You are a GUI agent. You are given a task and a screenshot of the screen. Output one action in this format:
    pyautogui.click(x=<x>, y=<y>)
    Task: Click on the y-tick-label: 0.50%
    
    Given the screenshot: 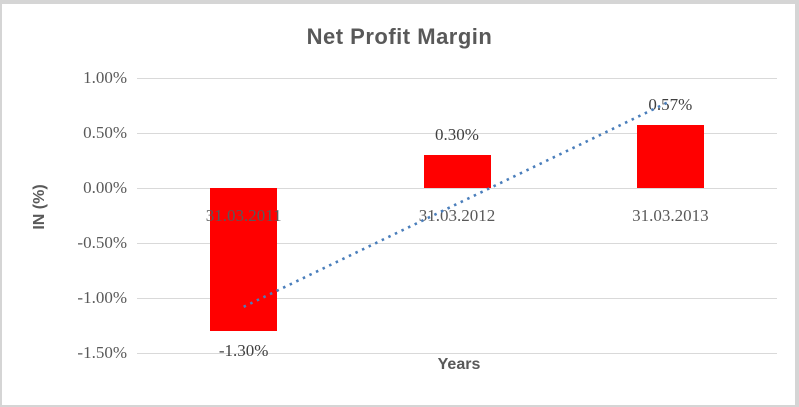 What is the action you would take?
    pyautogui.click(x=105, y=132)
    